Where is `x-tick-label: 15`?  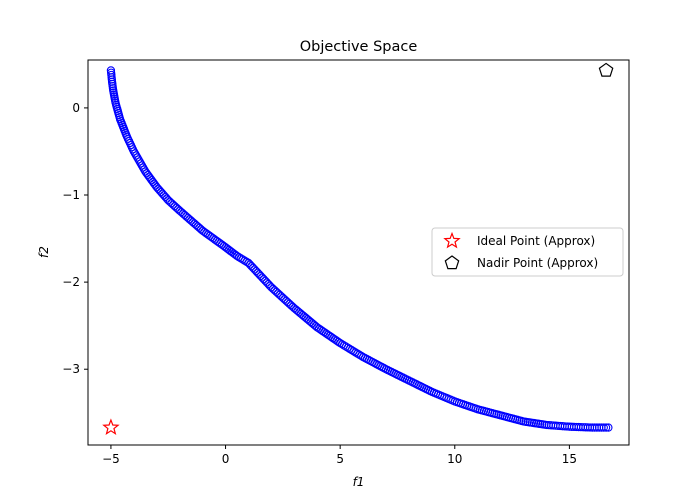
x-tick-label: 15 is located at coordinates (569, 459).